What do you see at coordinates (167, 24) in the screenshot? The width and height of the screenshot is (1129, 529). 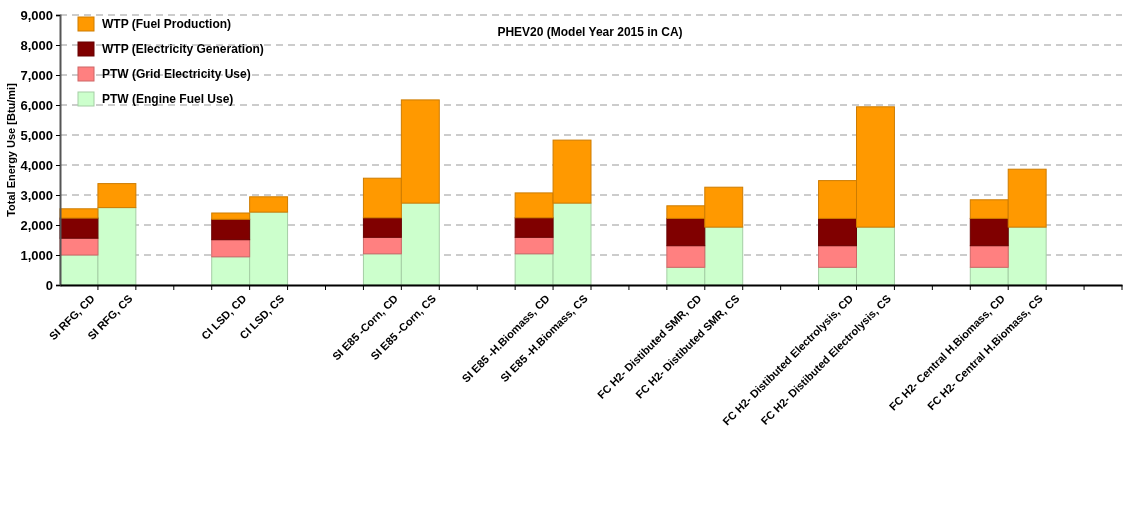 I see `legend-label: WTP (Fuel Production)` at bounding box center [167, 24].